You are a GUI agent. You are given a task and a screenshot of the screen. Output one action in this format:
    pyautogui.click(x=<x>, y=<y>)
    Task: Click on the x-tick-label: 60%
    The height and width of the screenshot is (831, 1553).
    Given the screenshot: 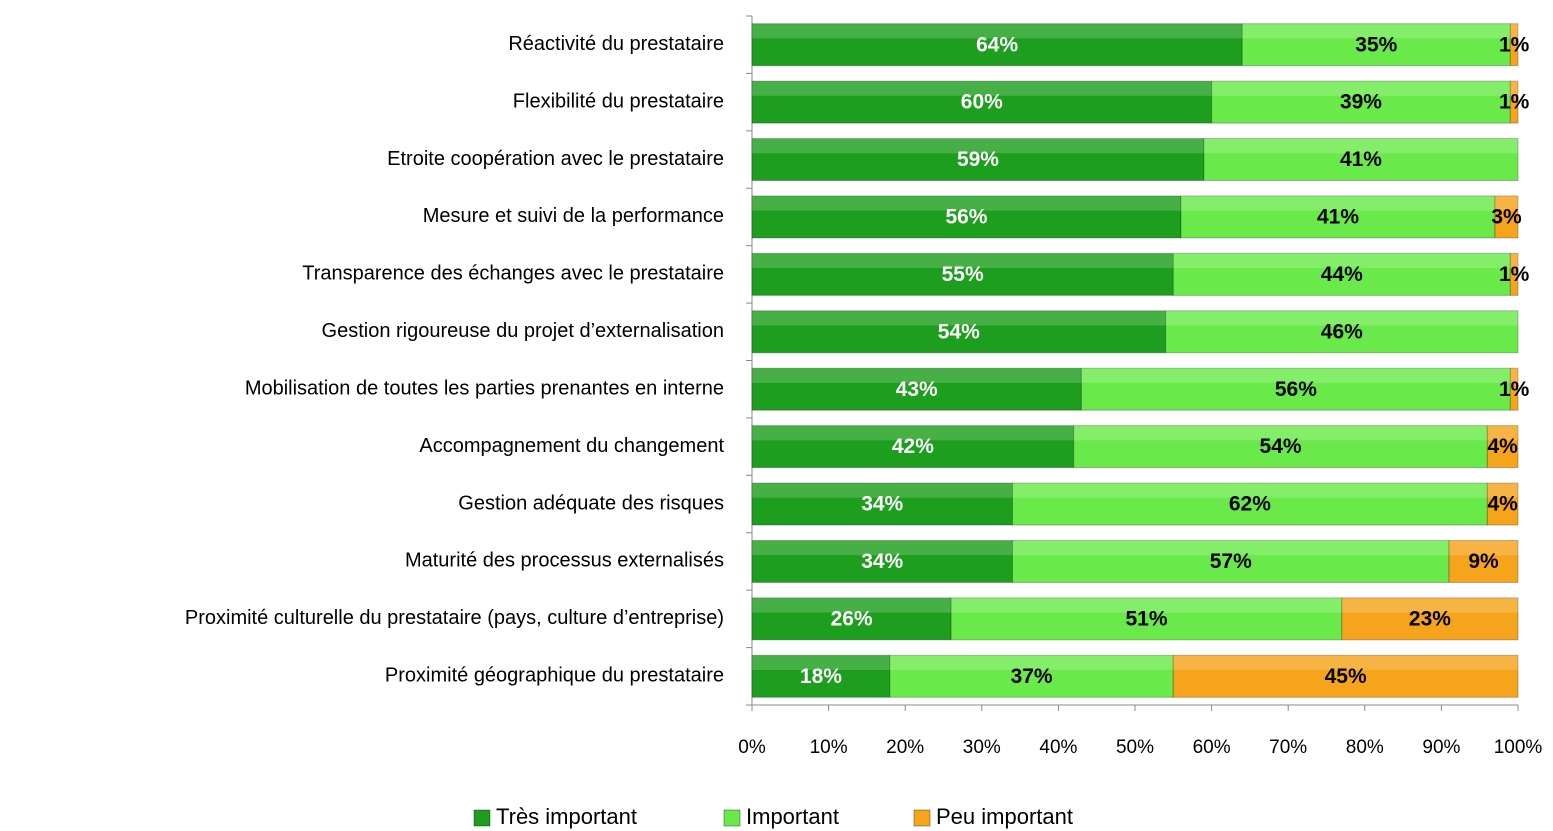 What is the action you would take?
    pyautogui.click(x=1212, y=747)
    